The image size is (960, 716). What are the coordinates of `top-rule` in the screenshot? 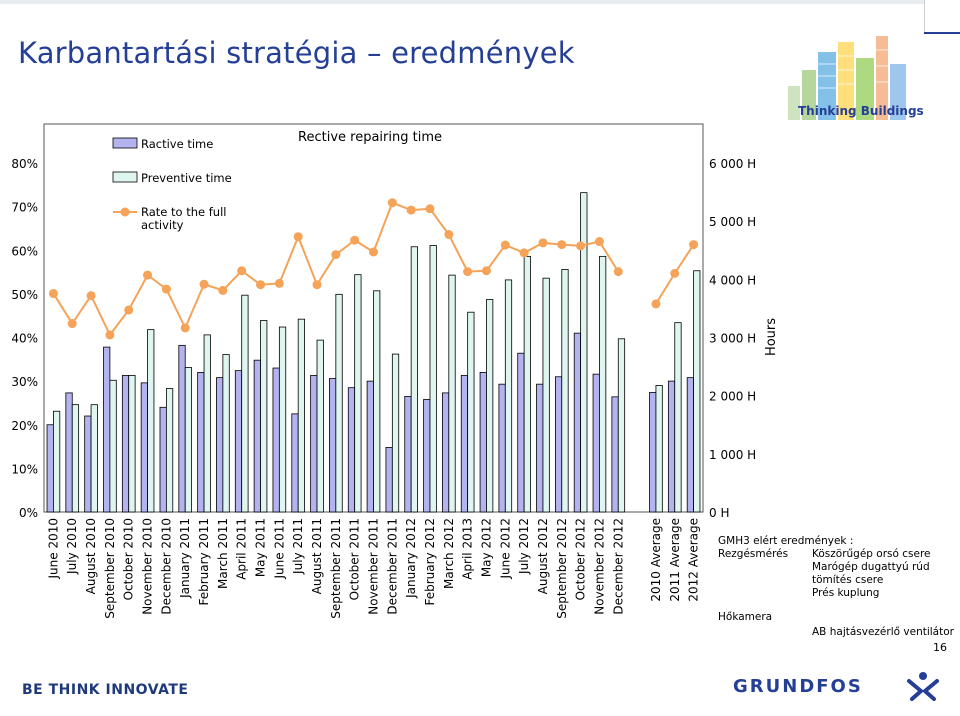 It's located at (480, 2).